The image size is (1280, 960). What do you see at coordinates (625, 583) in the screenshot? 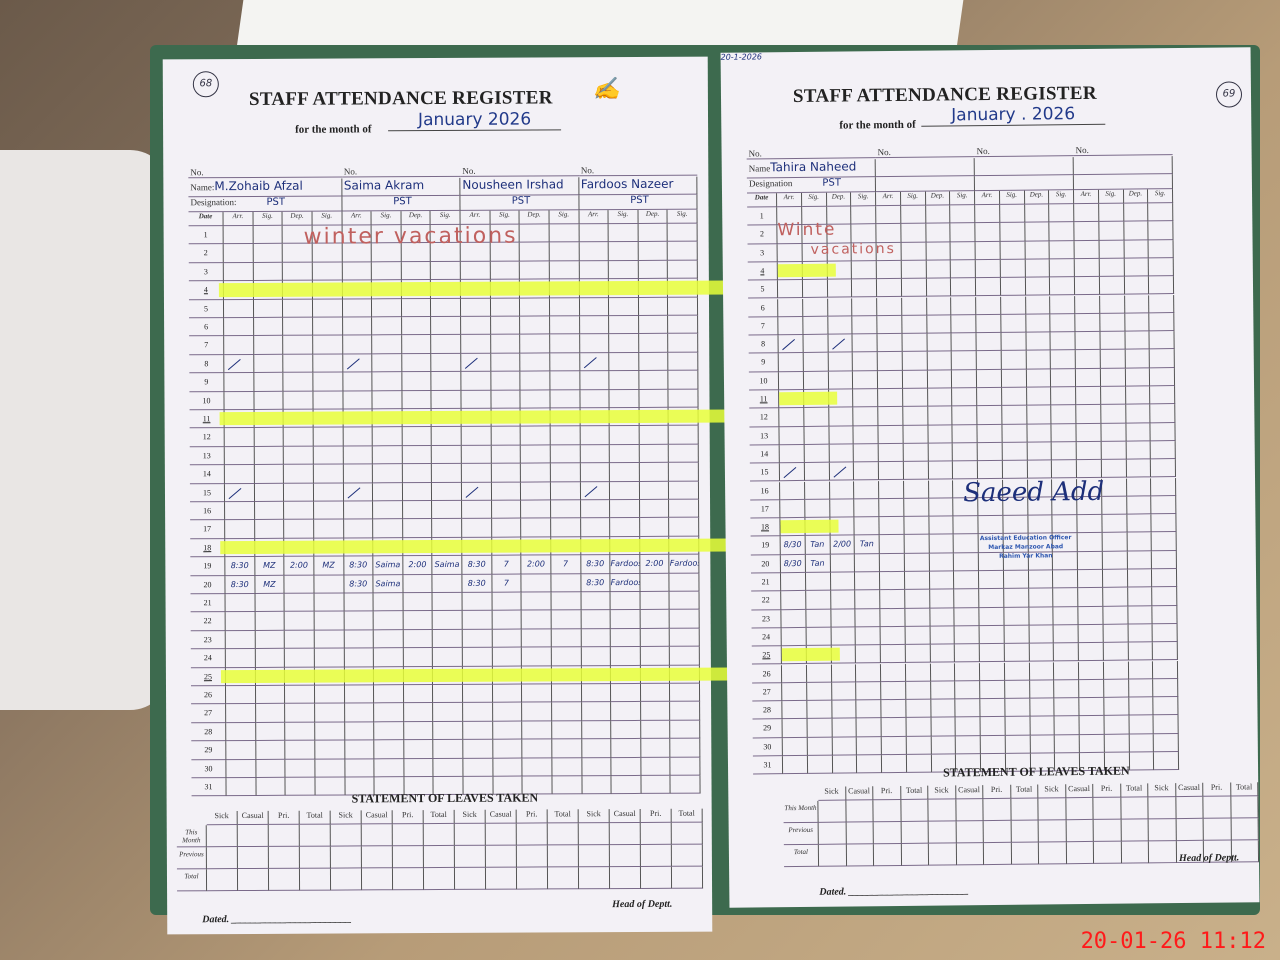
I see `attendance-cell: Fardoos` at bounding box center [625, 583].